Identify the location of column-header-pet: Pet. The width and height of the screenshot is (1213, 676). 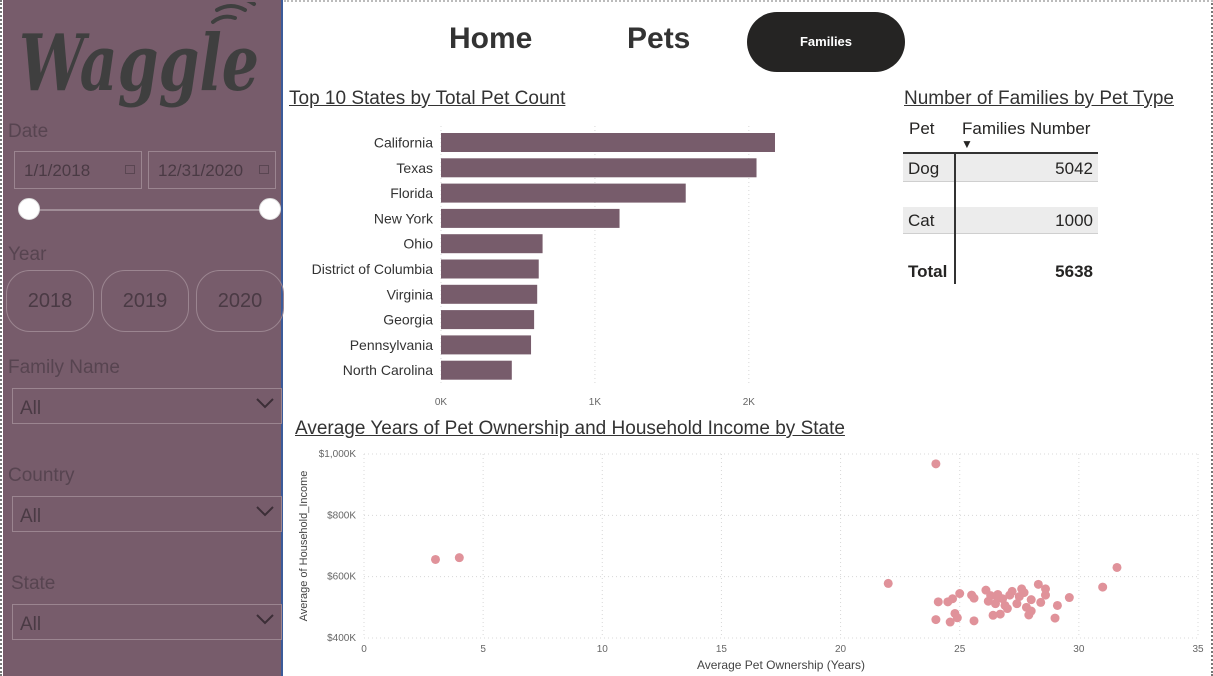
(922, 128).